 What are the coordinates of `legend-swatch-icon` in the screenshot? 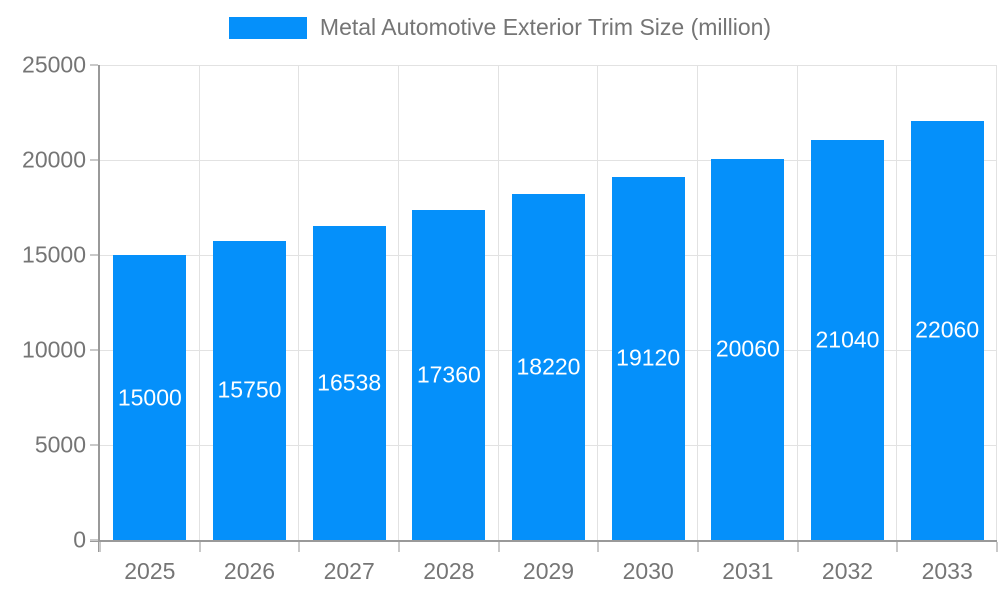 It's located at (267, 27).